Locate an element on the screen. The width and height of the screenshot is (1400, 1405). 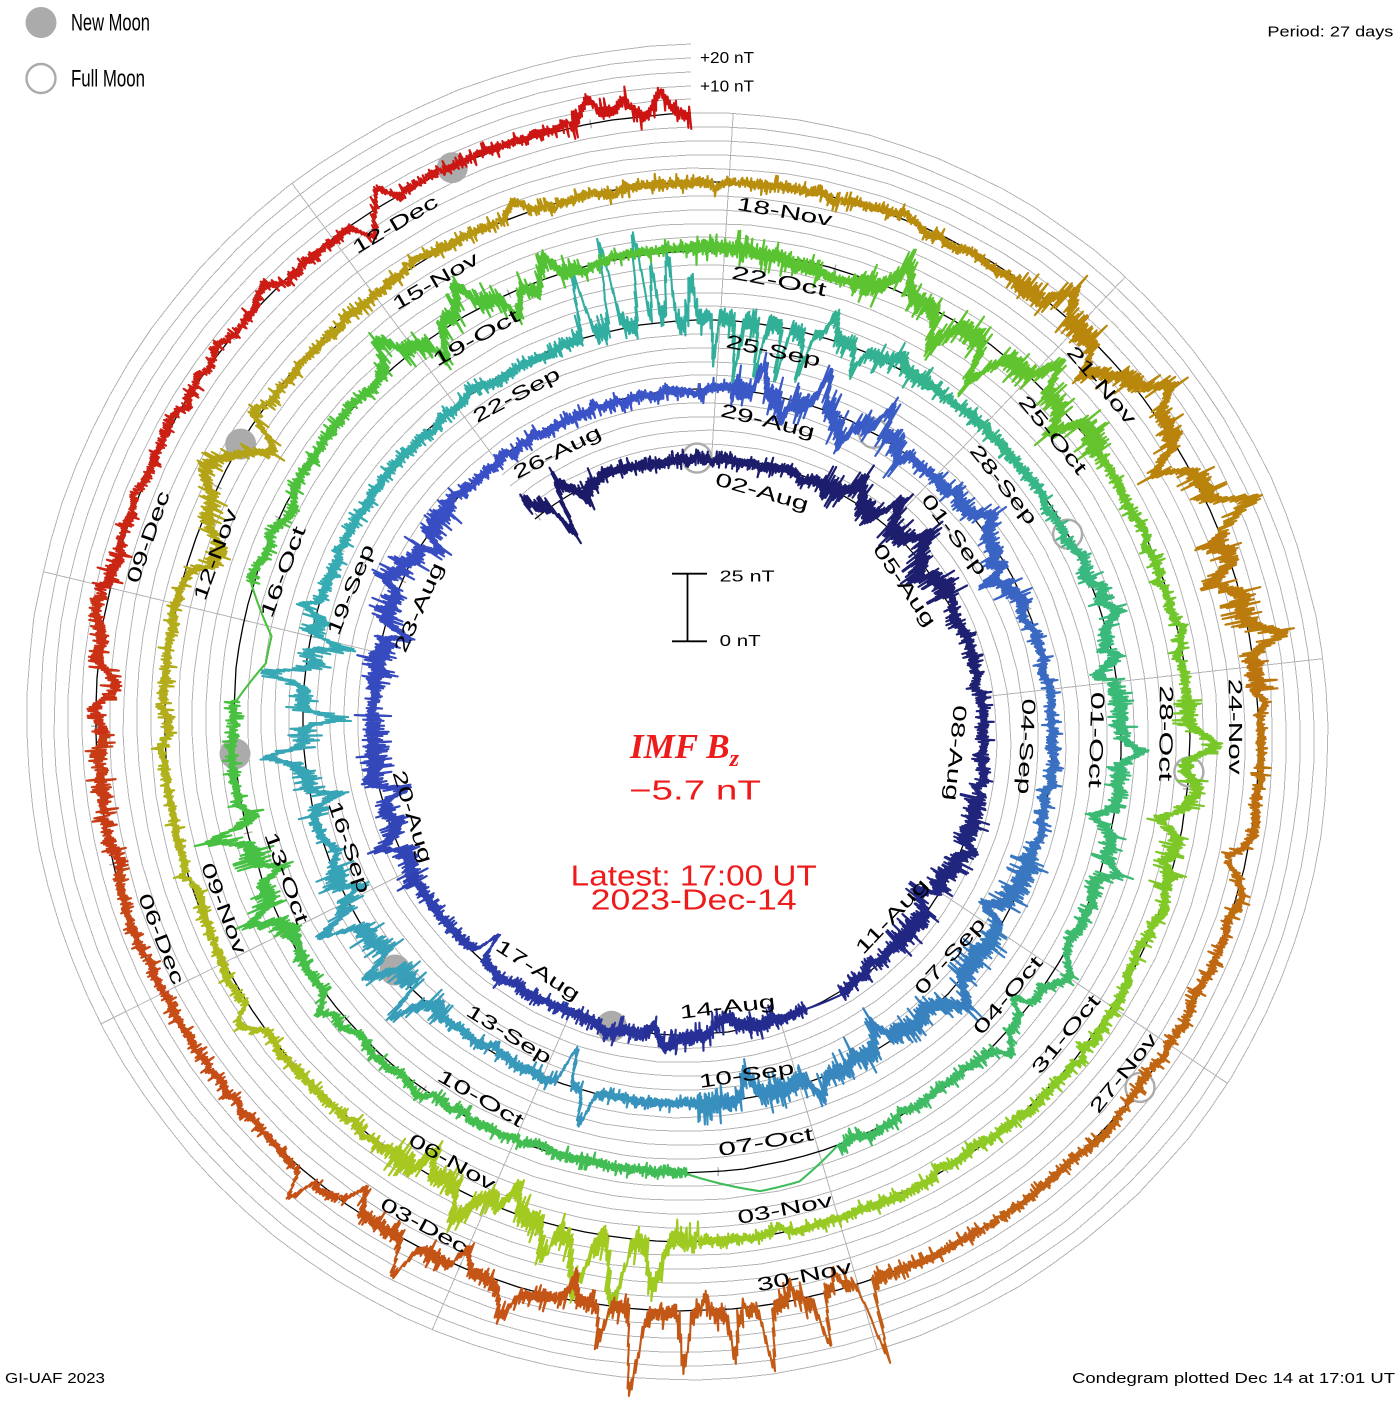
svg-text: New Moon is located at coordinates (110, 23).